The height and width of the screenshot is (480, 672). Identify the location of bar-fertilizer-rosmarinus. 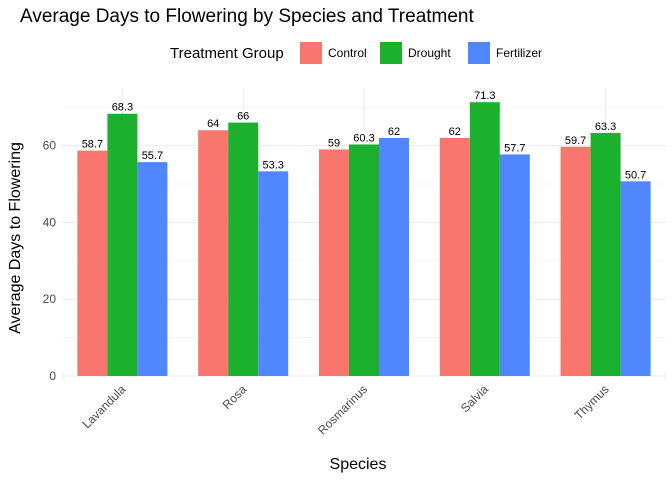
(394, 256).